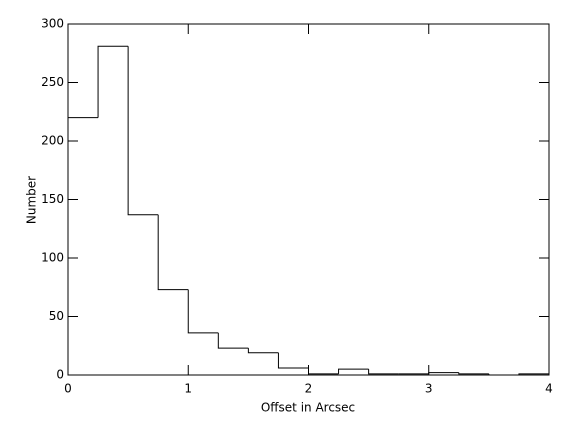 The height and width of the screenshot is (421, 571). I want to click on x-tick-label: 0, so click(68, 389).